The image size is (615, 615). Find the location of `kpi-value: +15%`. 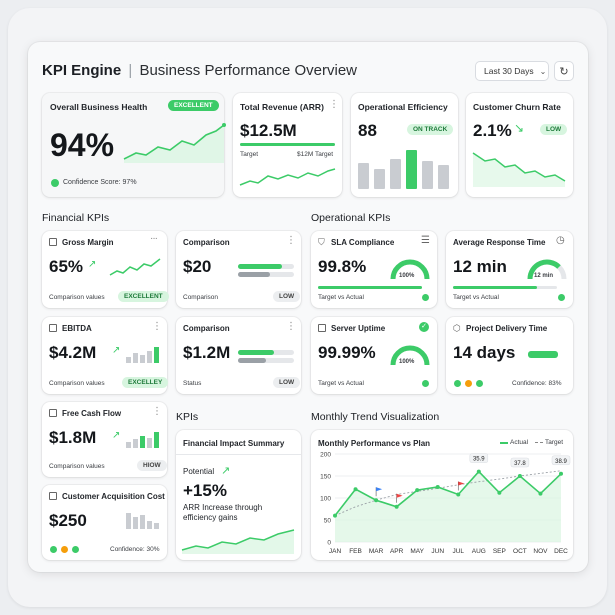

kpi-value: +15% is located at coordinates (205, 490).